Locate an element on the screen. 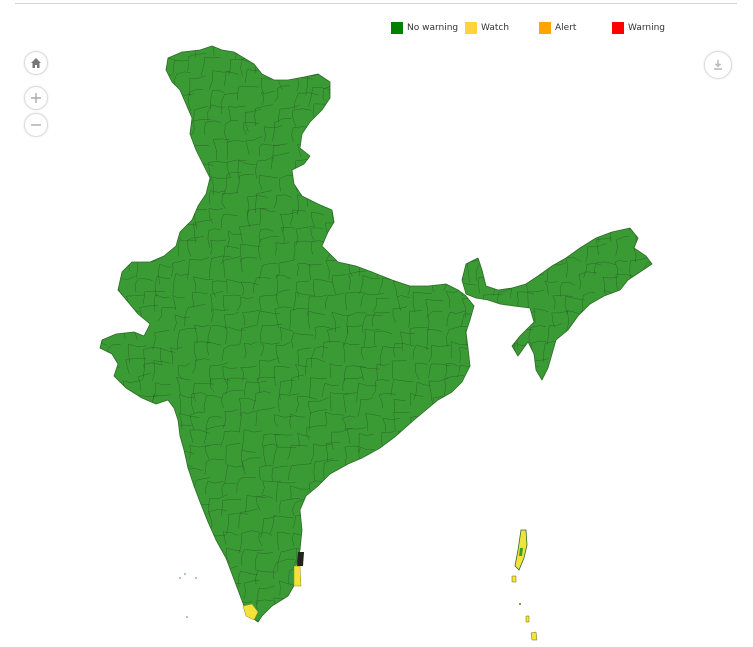 The image size is (753, 647). legend-swatch-no-warning is located at coordinates (397, 28).